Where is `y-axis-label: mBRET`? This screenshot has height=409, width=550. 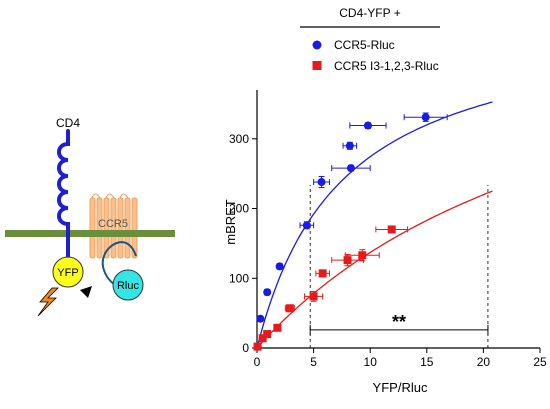
y-axis-label: mBRET is located at coordinates (230, 222).